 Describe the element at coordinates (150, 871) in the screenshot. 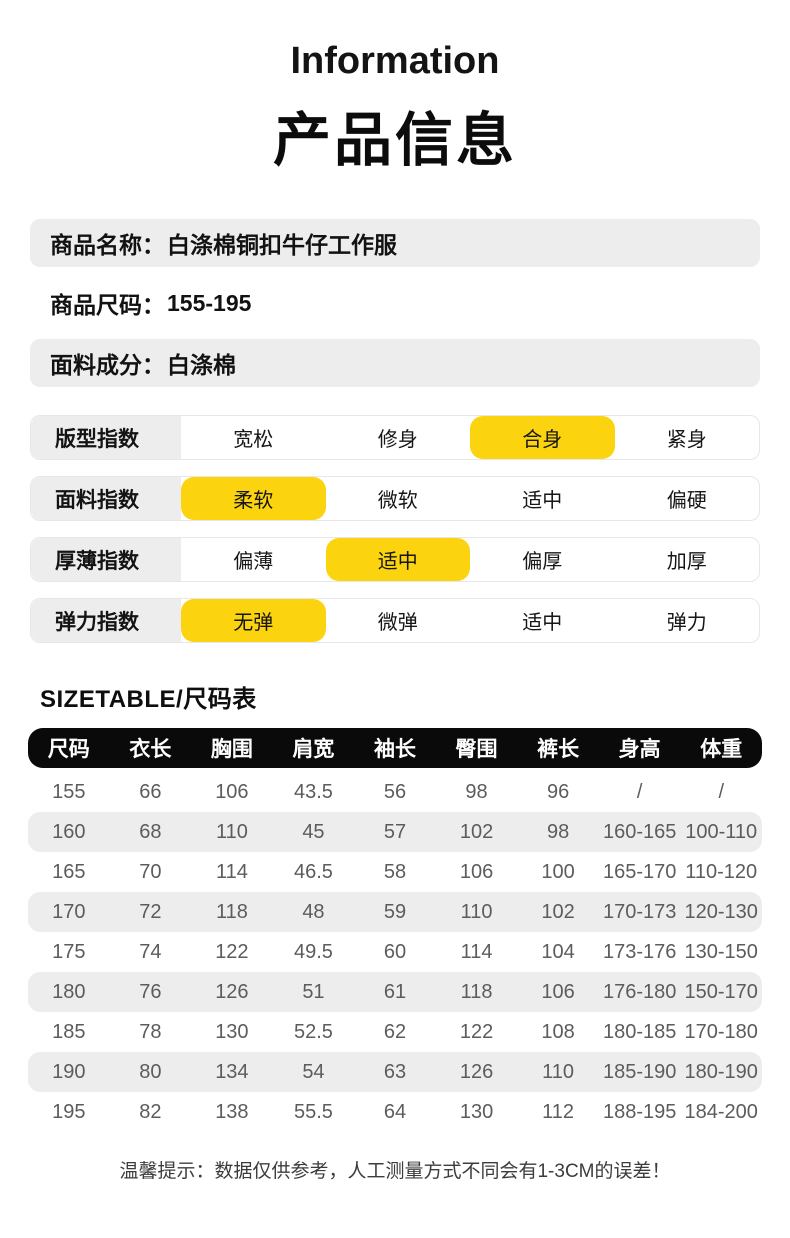

I see `table-cell: 70` at that location.